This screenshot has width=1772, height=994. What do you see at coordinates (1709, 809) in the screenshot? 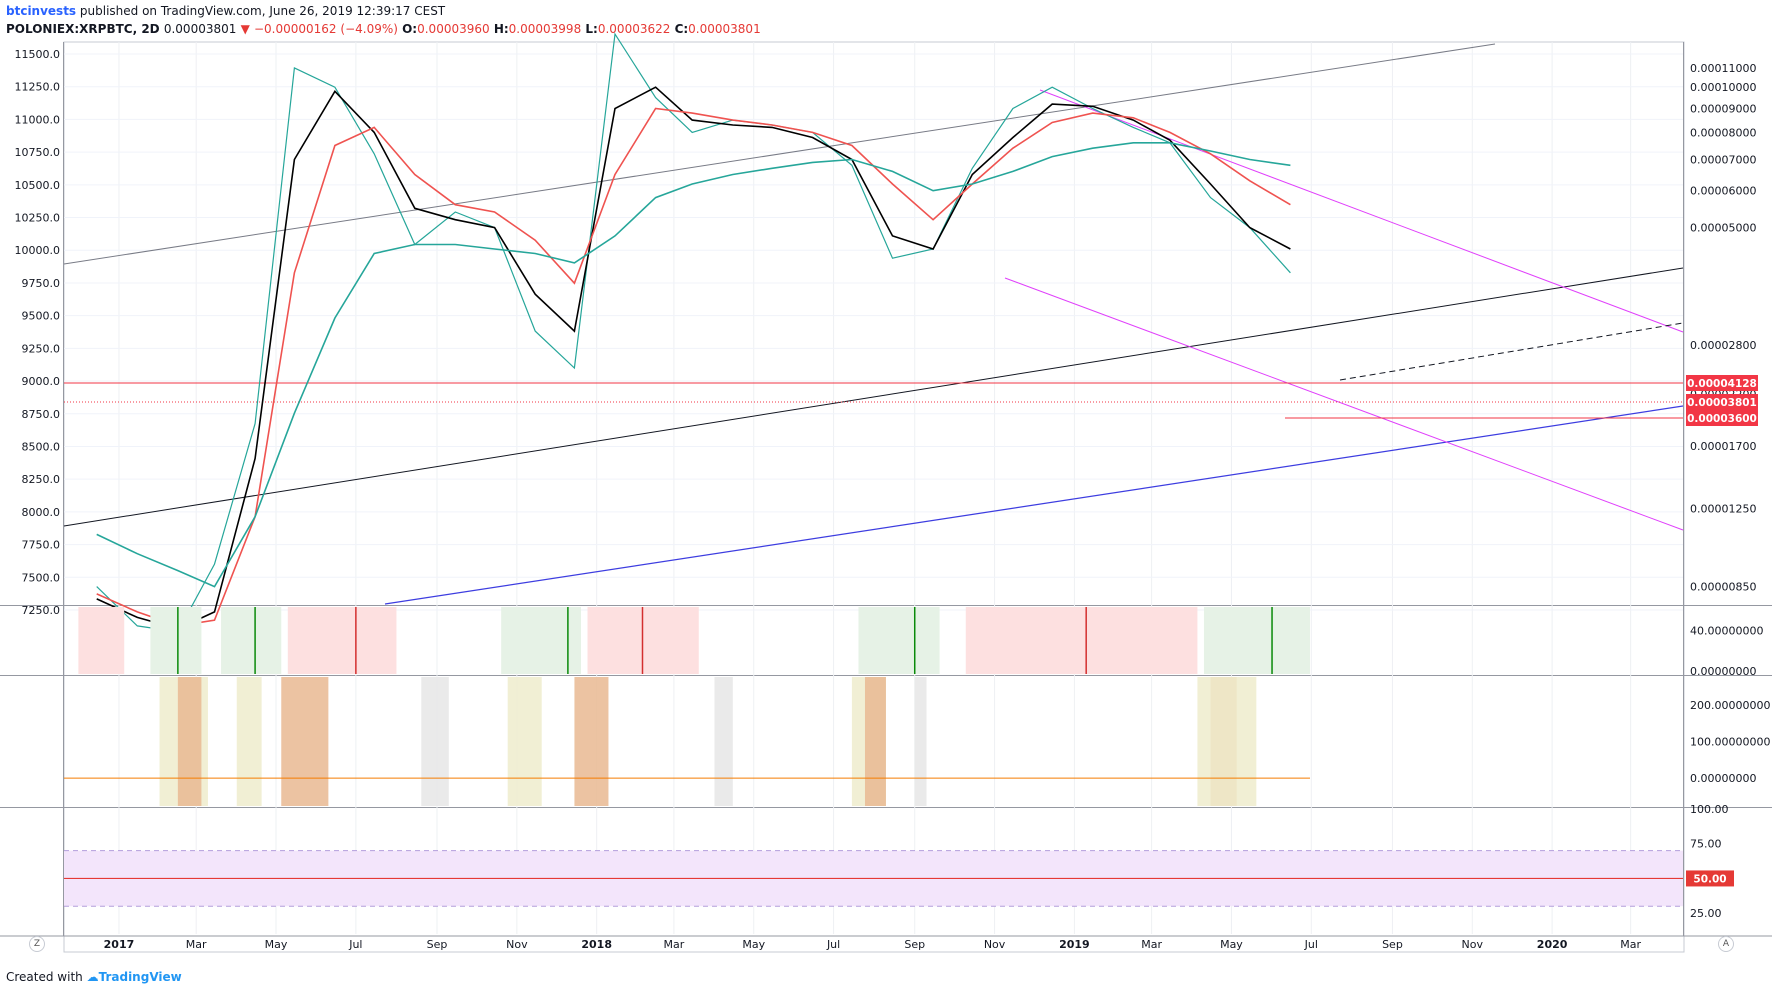
I see `rsi-tick: 100.00` at bounding box center [1709, 809].